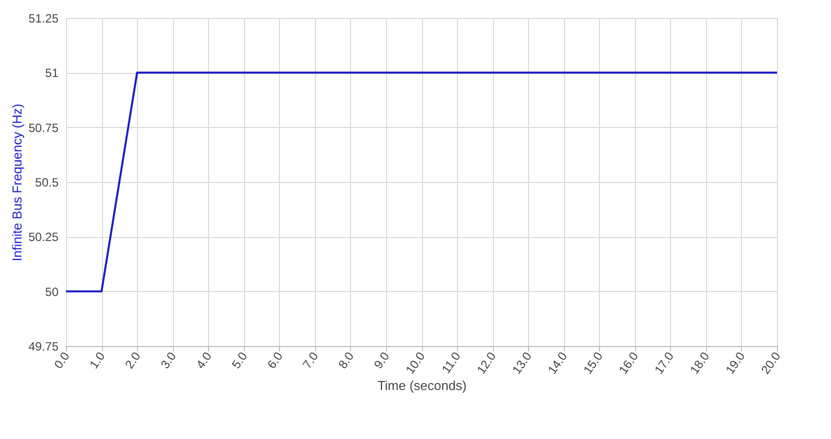 The image size is (831, 439). Describe the element at coordinates (204, 360) in the screenshot. I see `x-tick-label: 4.0` at that location.